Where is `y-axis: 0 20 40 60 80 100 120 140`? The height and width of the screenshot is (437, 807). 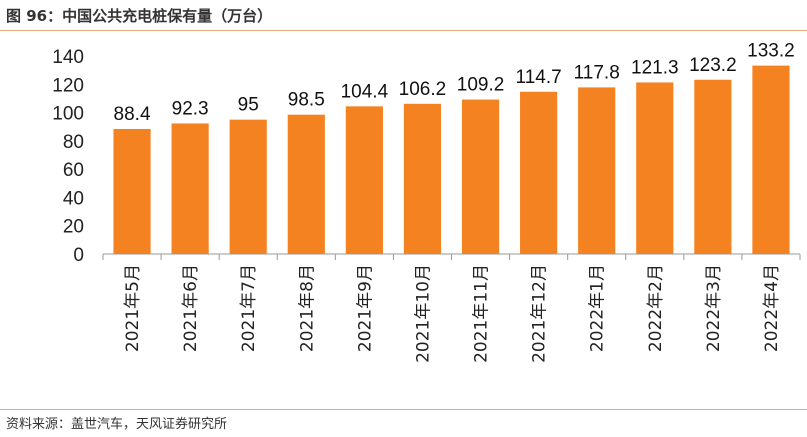
y-axis: 0 20 40 60 80 100 120 140 is located at coordinates (68, 156).